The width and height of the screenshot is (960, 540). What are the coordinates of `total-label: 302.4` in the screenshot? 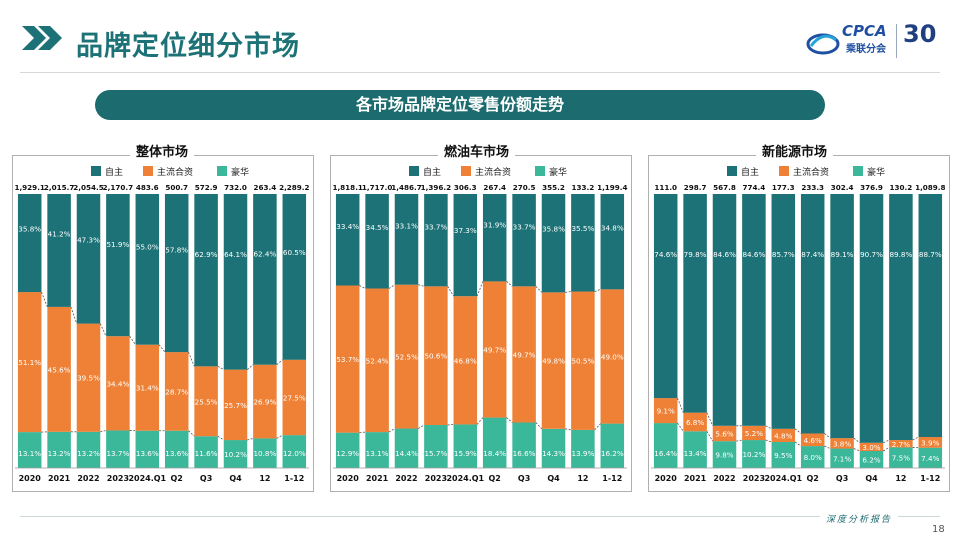 It's located at (842, 187).